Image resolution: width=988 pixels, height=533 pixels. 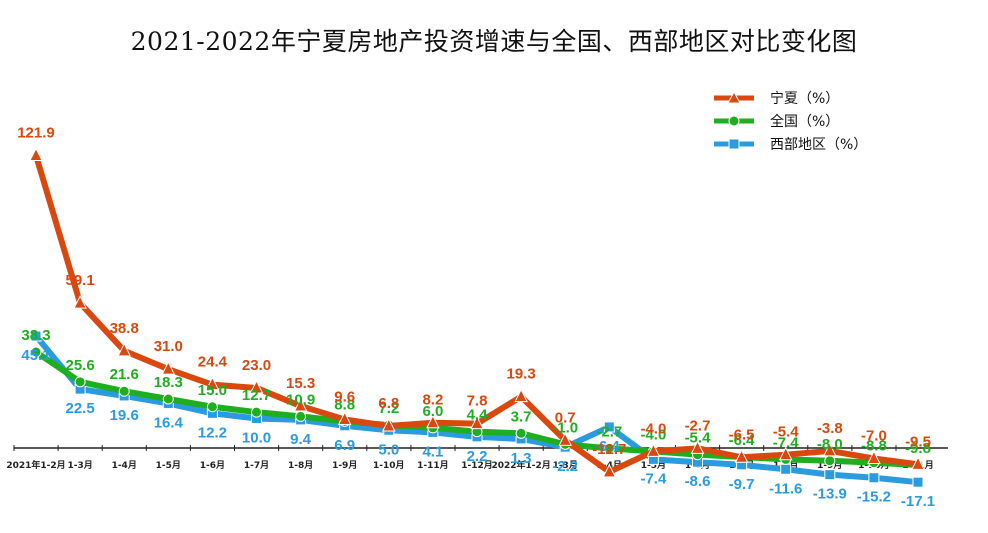 What do you see at coordinates (805, 98) in the screenshot?
I see `legend-label: 宁夏（%）` at bounding box center [805, 98].